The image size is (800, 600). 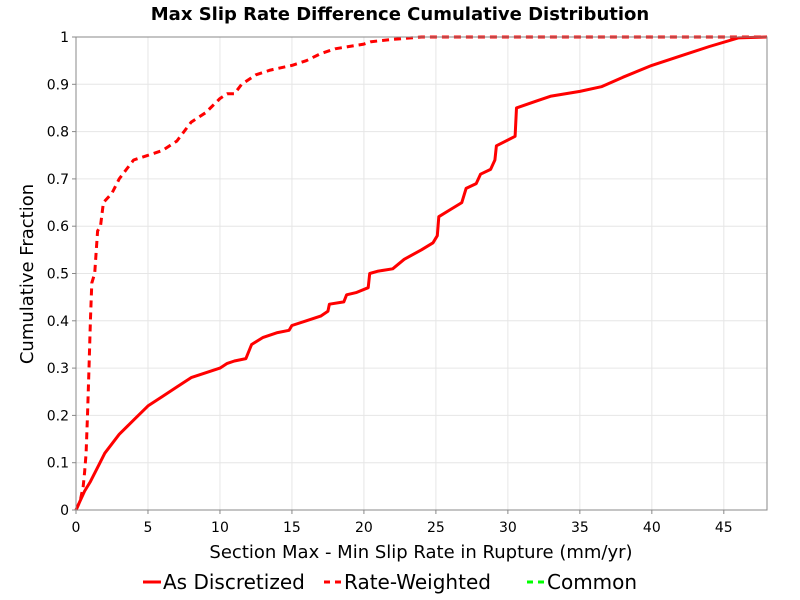 What do you see at coordinates (508, 528) in the screenshot?
I see `x-tick-label: 30` at bounding box center [508, 528].